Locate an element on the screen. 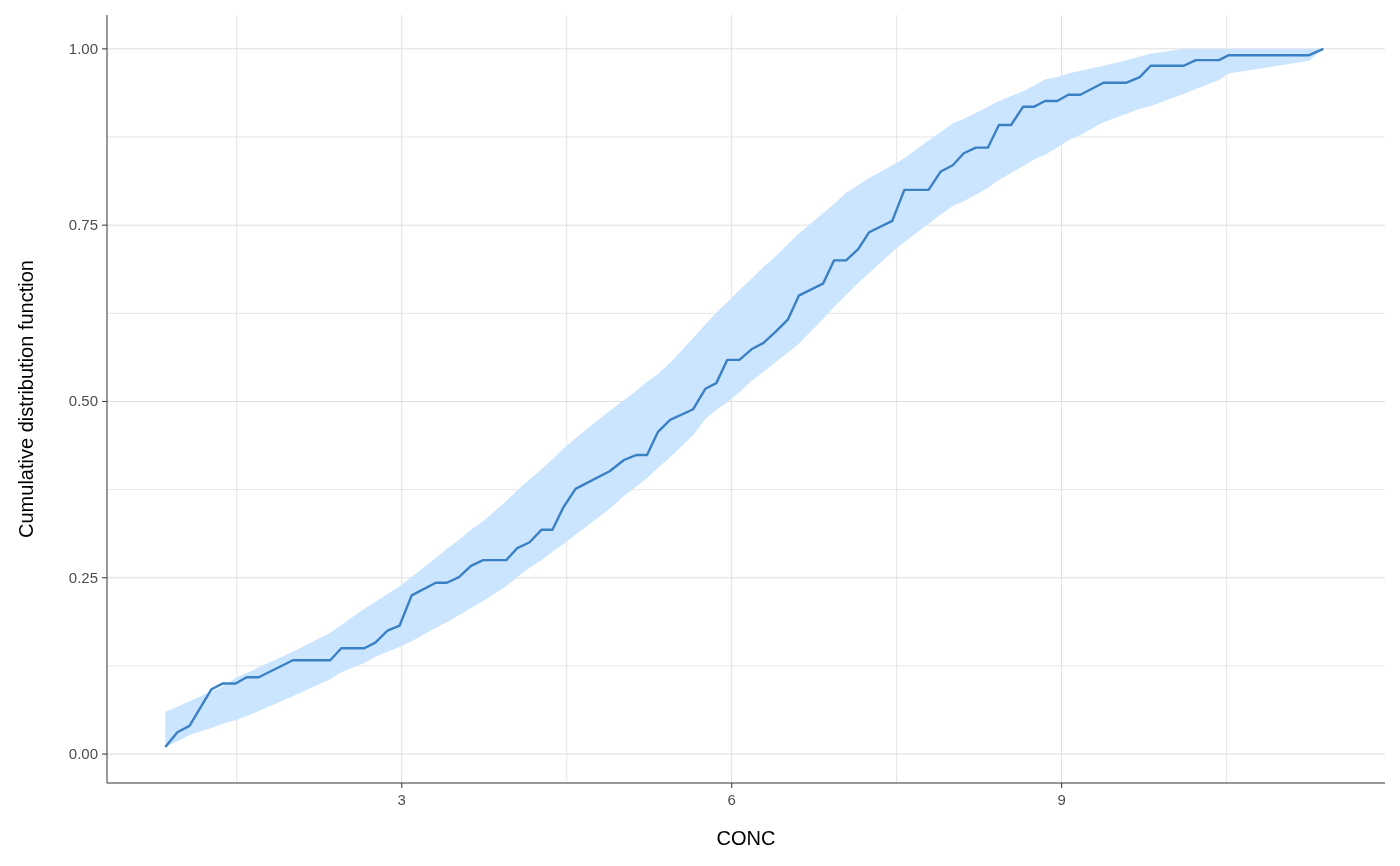 The width and height of the screenshot is (1400, 866). y-tick-label: 0.50 is located at coordinates (83, 401).